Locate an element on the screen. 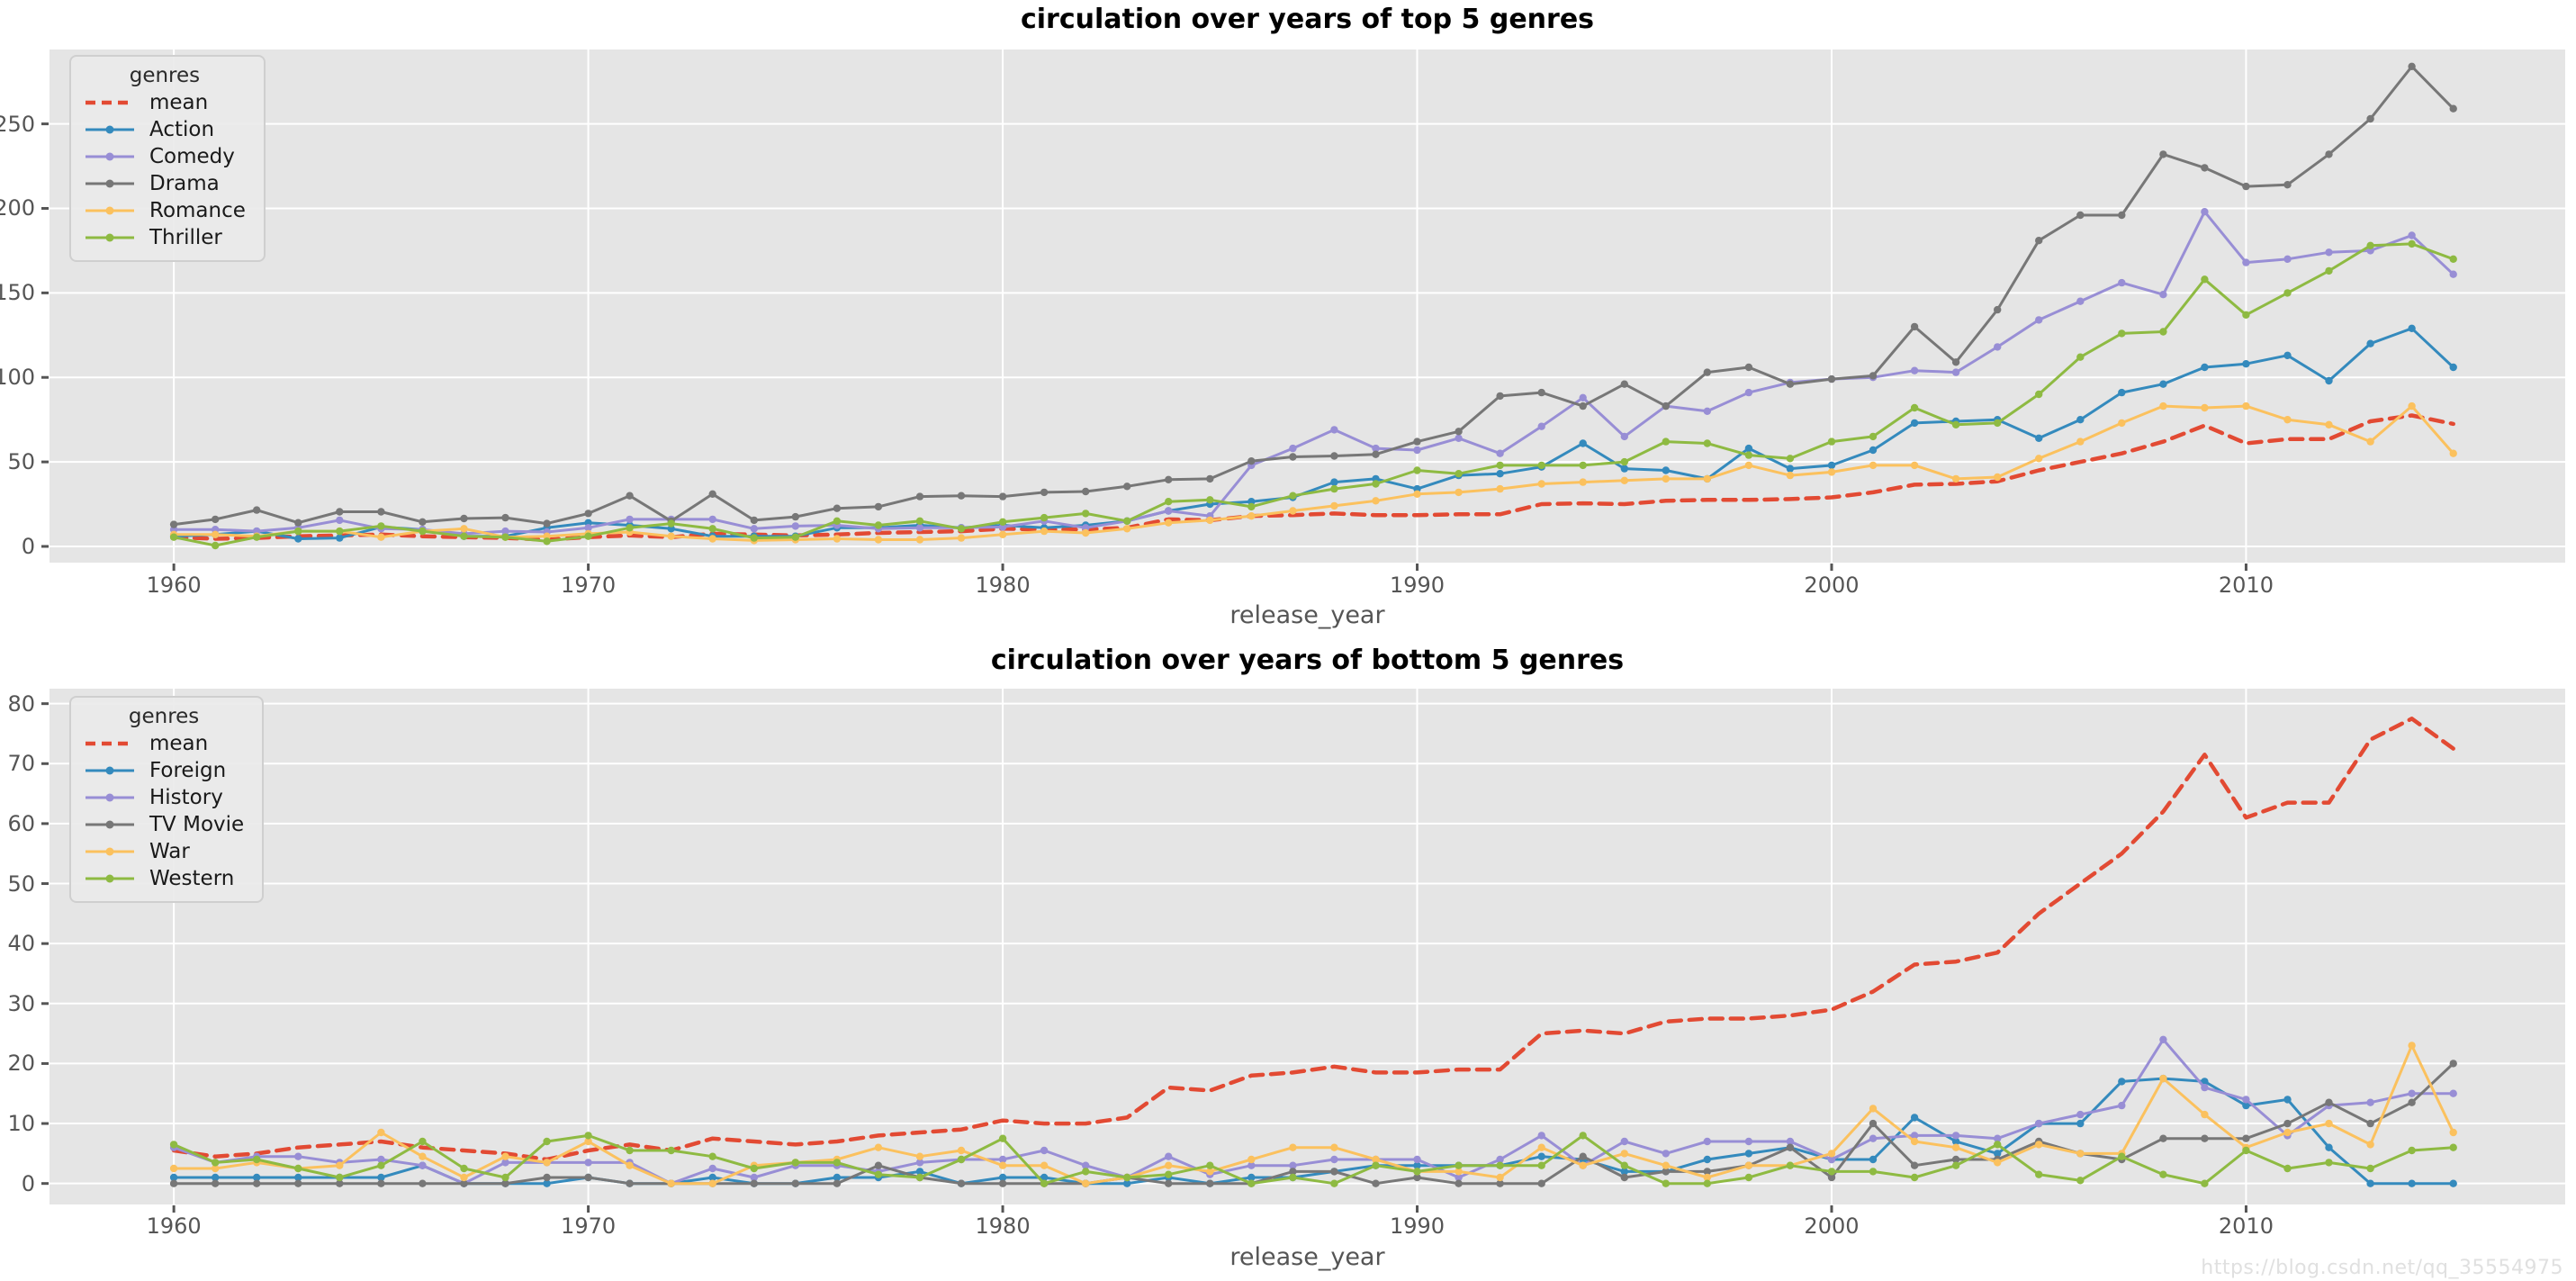 The height and width of the screenshot is (1281, 2576). x-tick-label: 1960 is located at coordinates (174, 1226).